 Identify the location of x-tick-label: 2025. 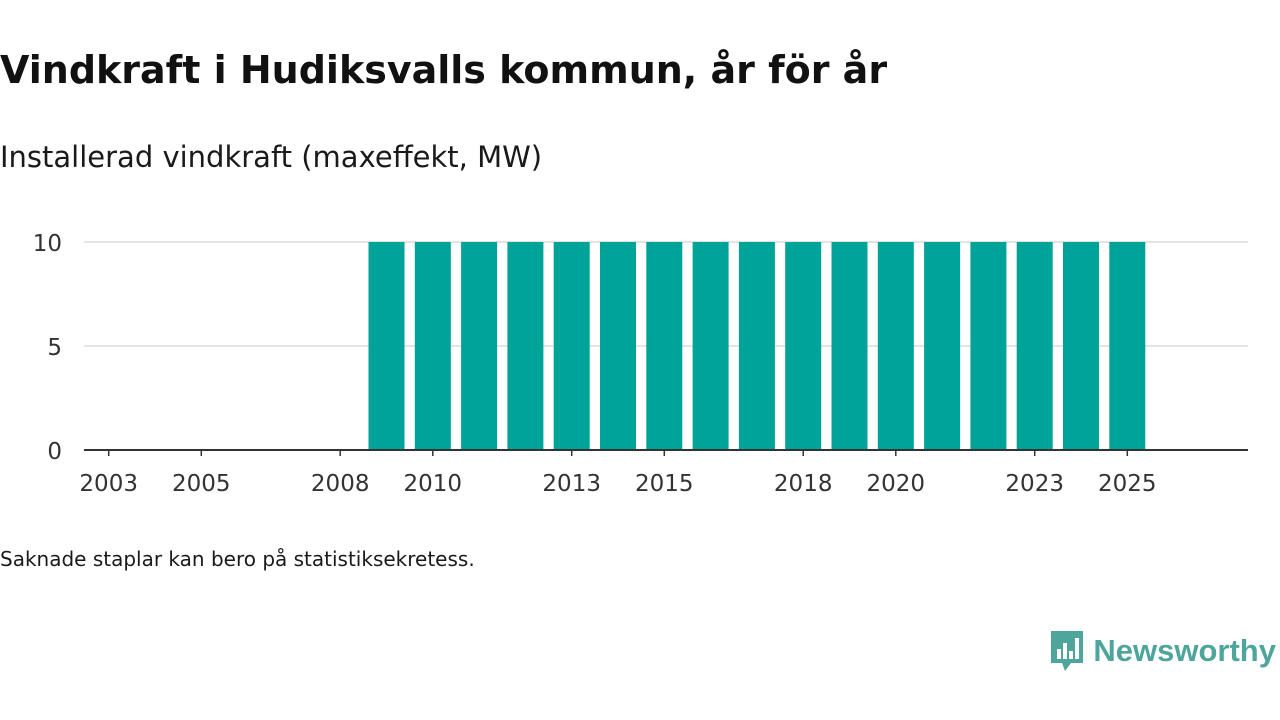
(1127, 484).